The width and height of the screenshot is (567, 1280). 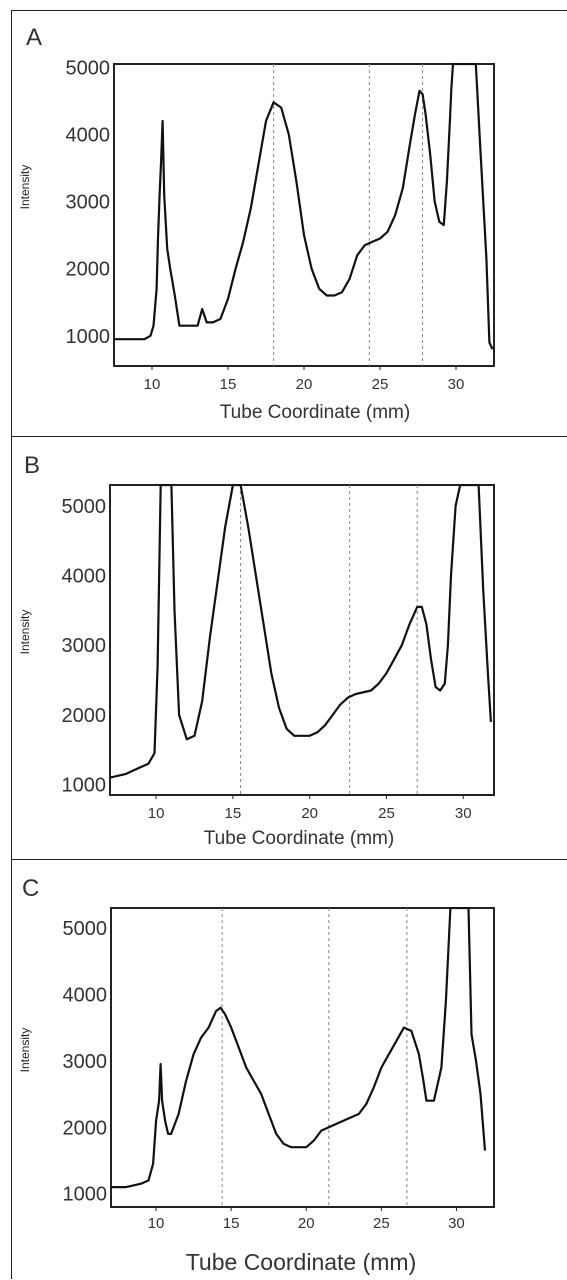 I want to click on panel-label: A, so click(x=34, y=37).